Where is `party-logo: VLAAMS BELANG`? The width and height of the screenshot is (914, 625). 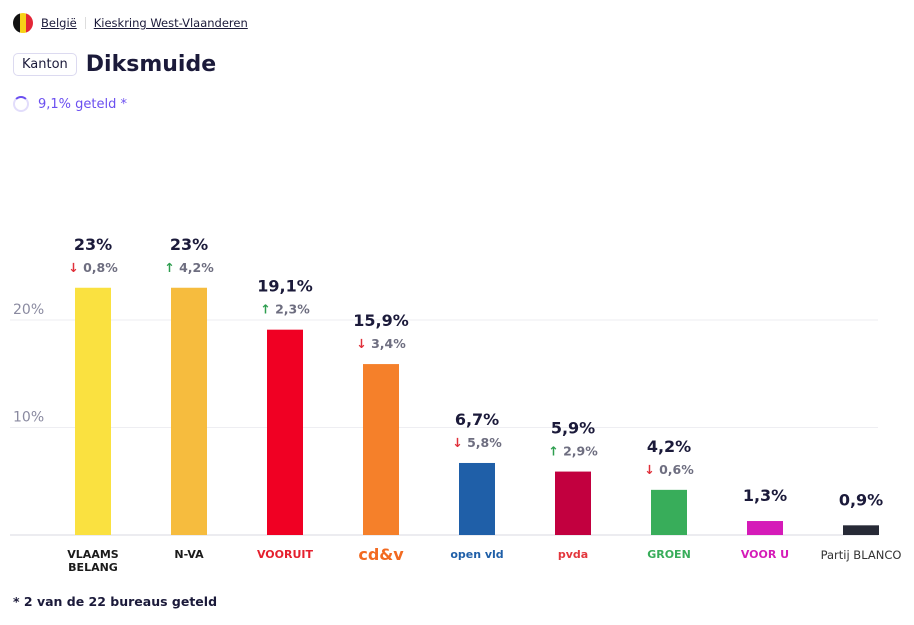 party-logo: VLAAMS BELANG is located at coordinates (93, 561).